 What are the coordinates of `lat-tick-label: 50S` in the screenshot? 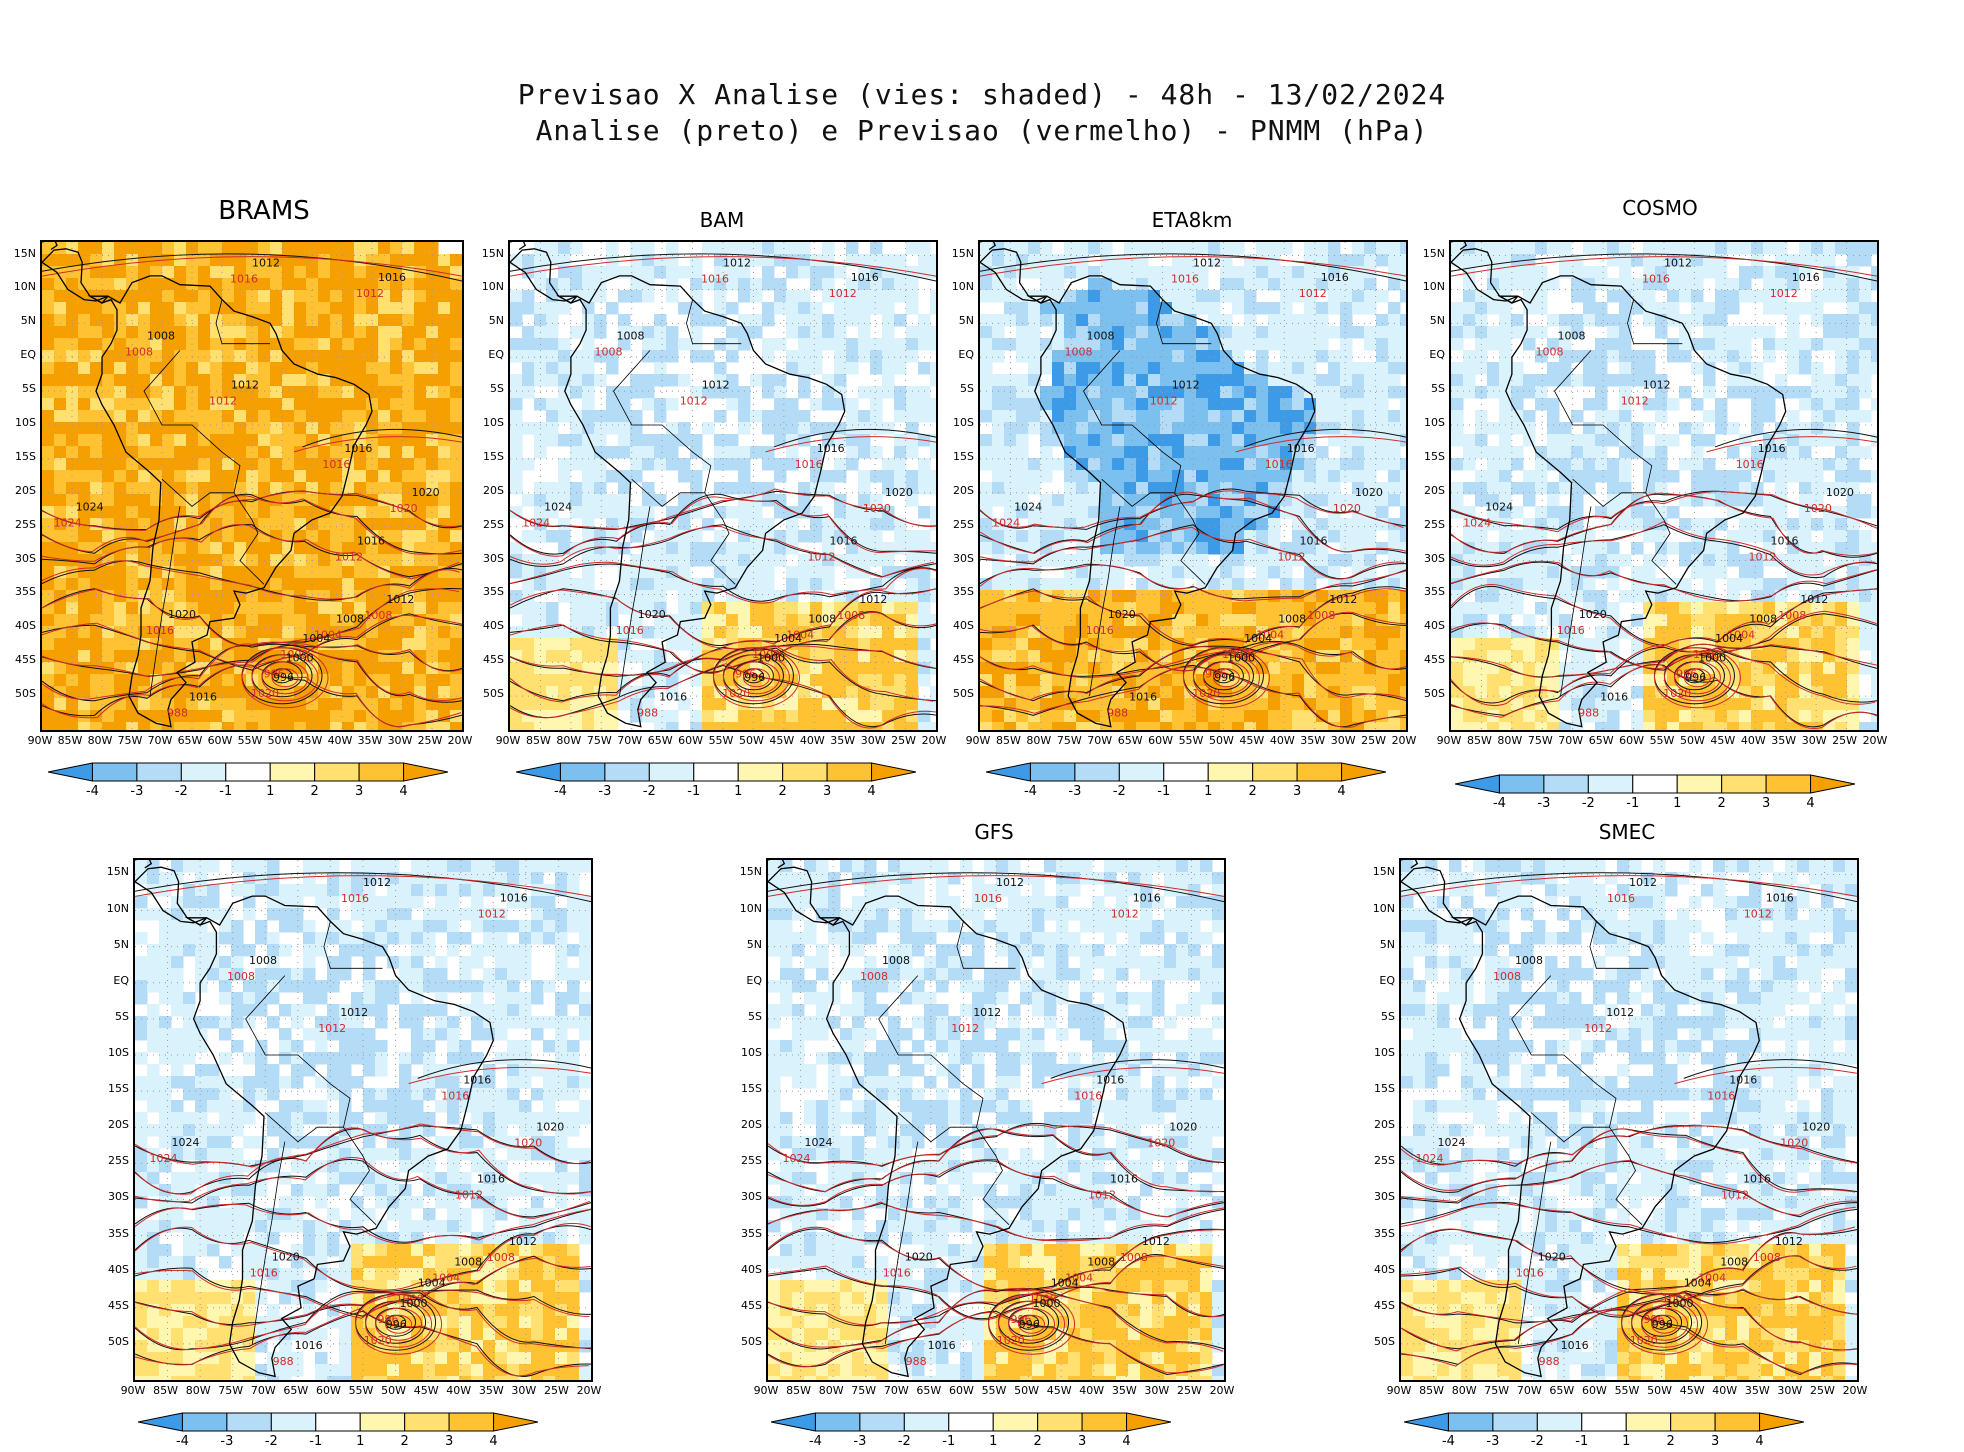 It's located at (744, 1341).